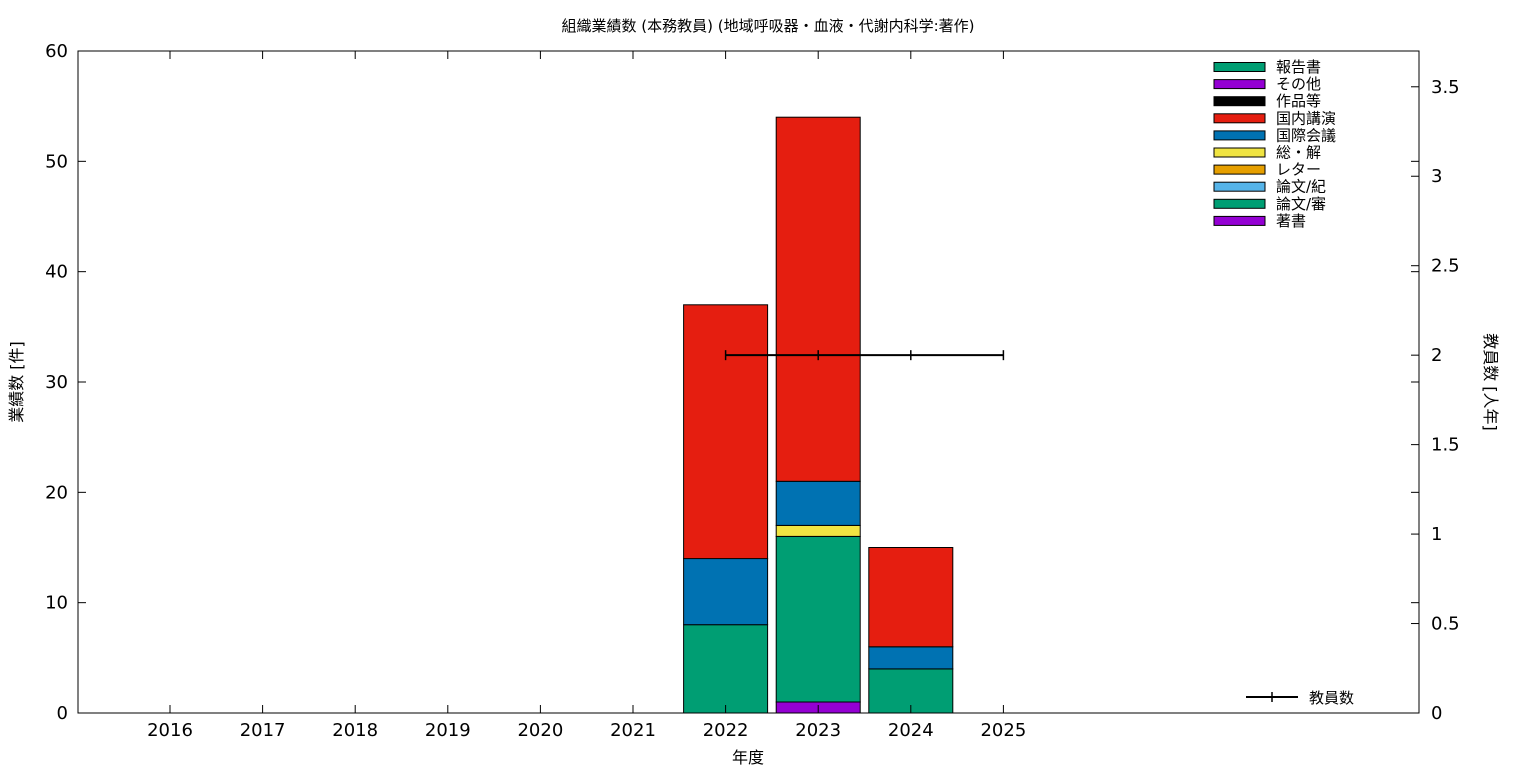  I want to click on x-axis-label: 年度, so click(747, 757).